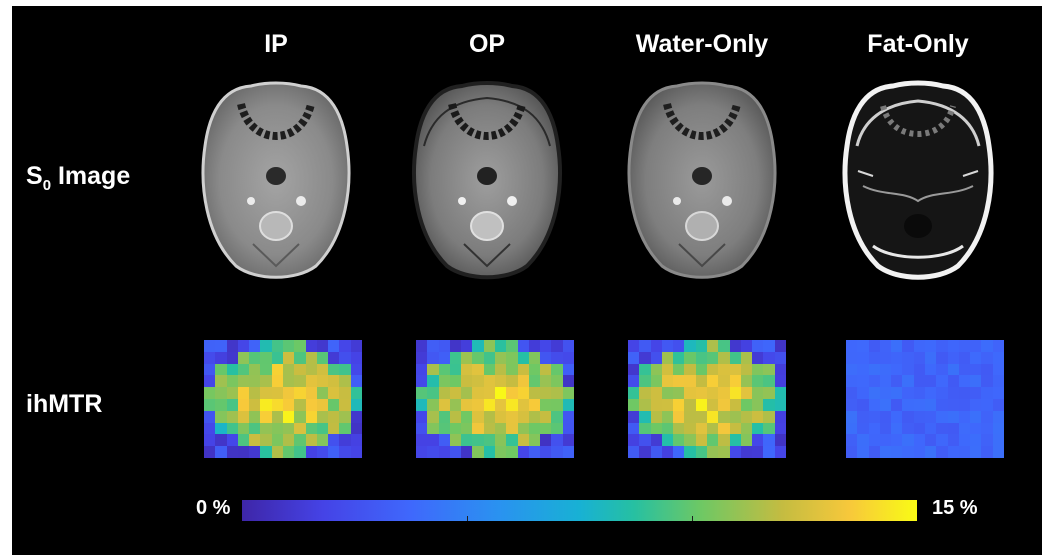  What do you see at coordinates (702, 180) in the screenshot?
I see `mri-image-water-only` at bounding box center [702, 180].